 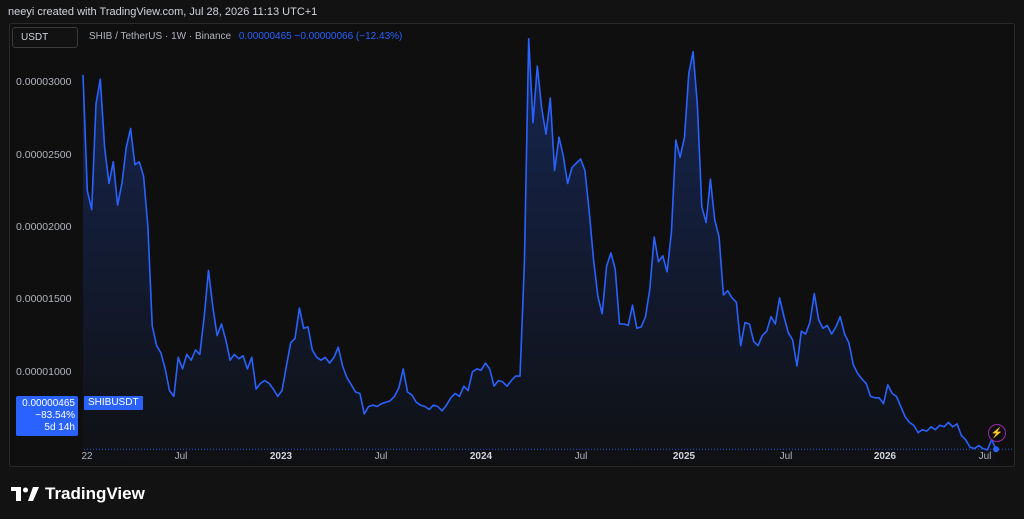 I want to click on last-price-label: 0.00000465 −83.54% 5d 14h, so click(x=47, y=416).